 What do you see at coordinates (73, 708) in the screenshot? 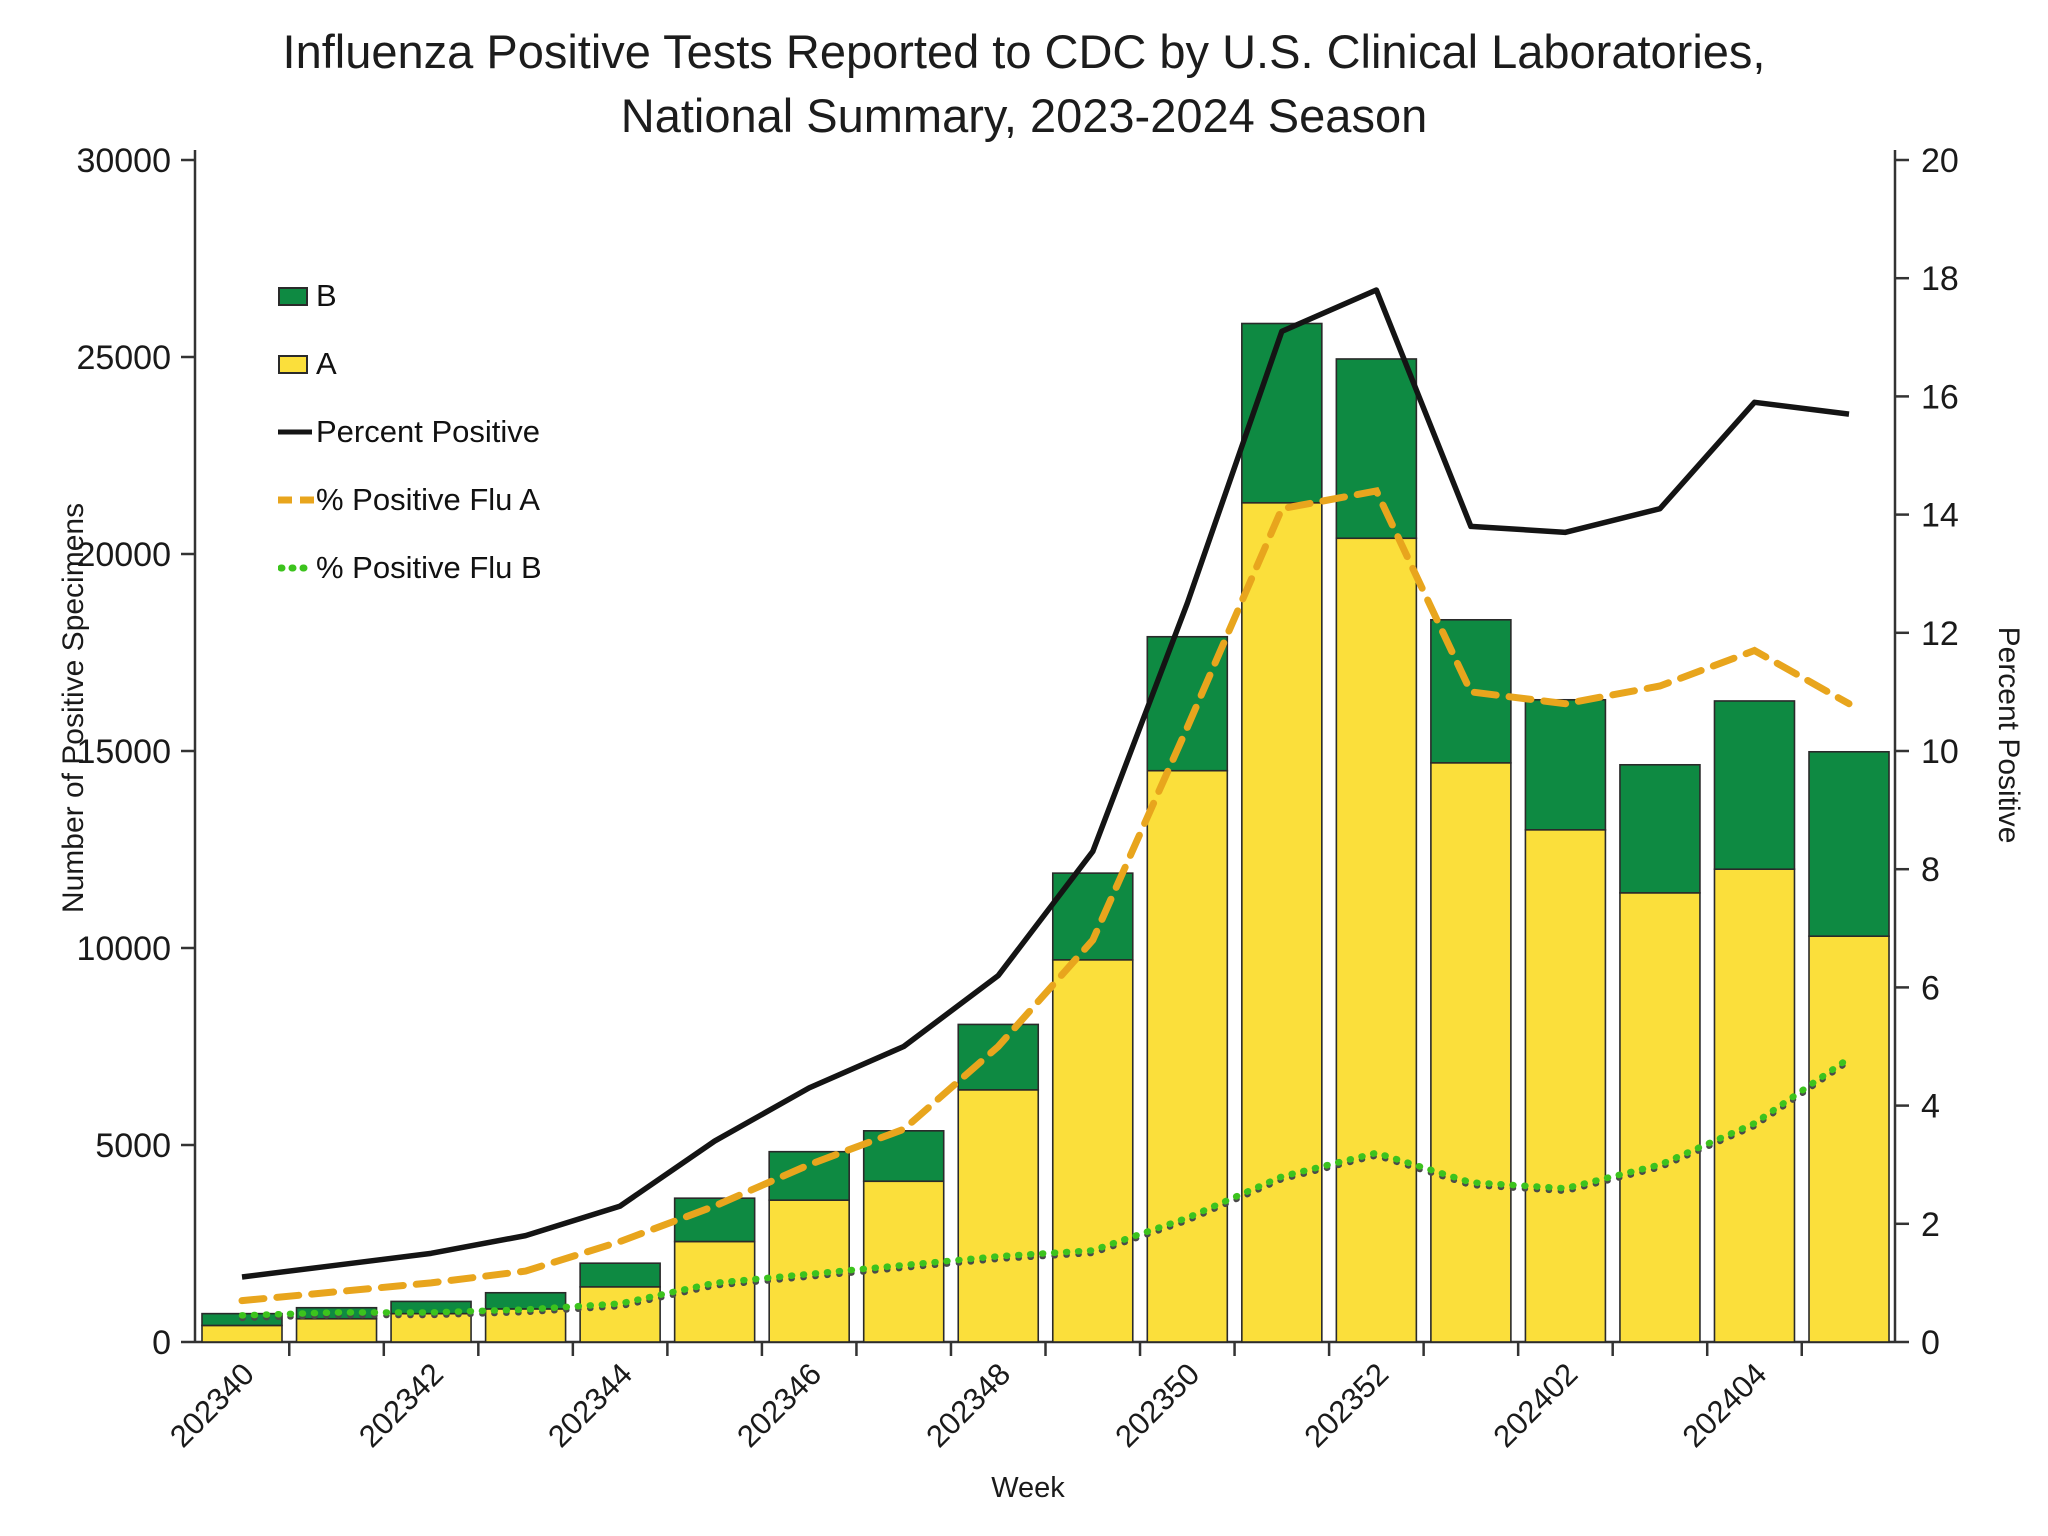
I see `left-axis-title: Number of Positive Specimens` at bounding box center [73, 708].